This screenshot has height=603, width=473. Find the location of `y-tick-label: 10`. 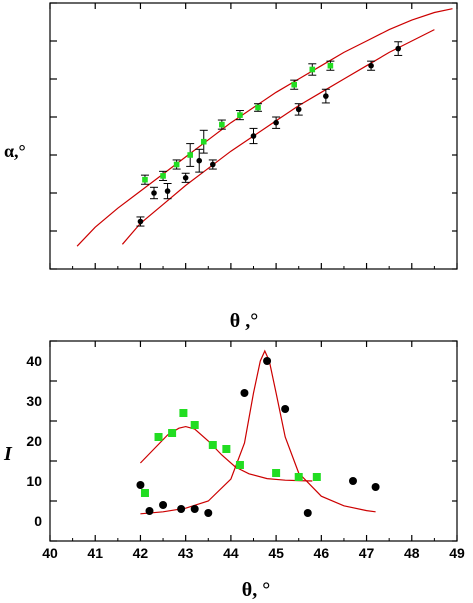

y-tick-label: 10 is located at coordinates (34, 481).